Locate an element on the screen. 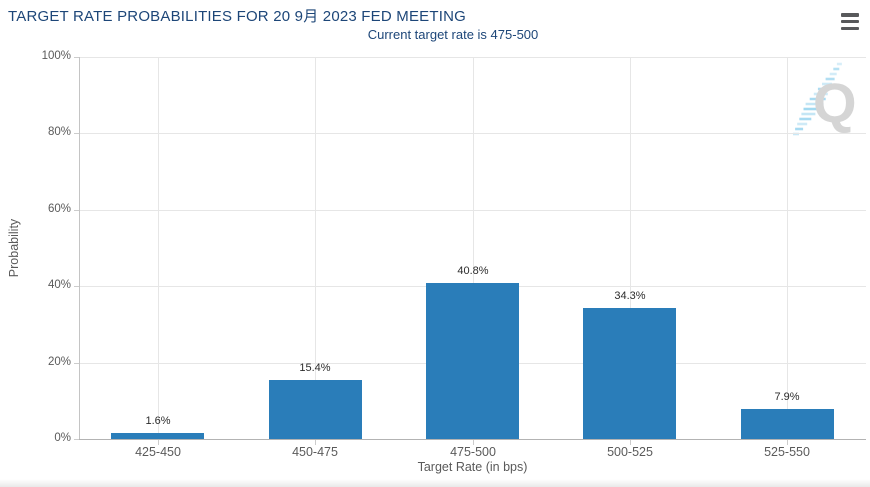 Image resolution: width=870 pixels, height=487 pixels. y-axis-tick-label: 0% is located at coordinates (62, 438).